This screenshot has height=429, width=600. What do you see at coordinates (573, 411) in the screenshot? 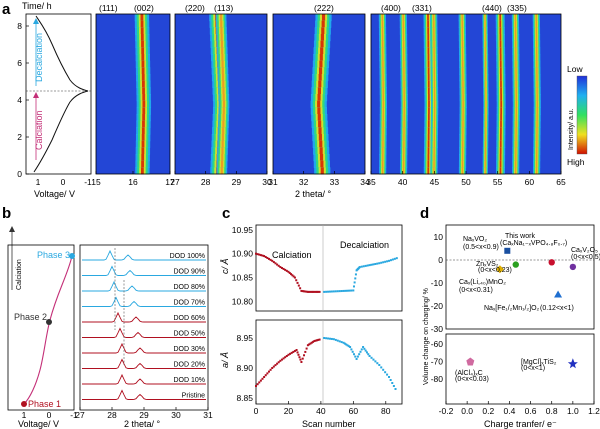
I see `volume-x-tick-label: 1.0` at bounding box center [573, 411].